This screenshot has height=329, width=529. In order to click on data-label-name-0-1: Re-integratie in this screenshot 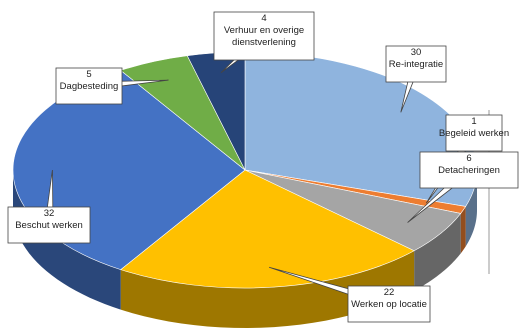, I will do `click(416, 64)`.